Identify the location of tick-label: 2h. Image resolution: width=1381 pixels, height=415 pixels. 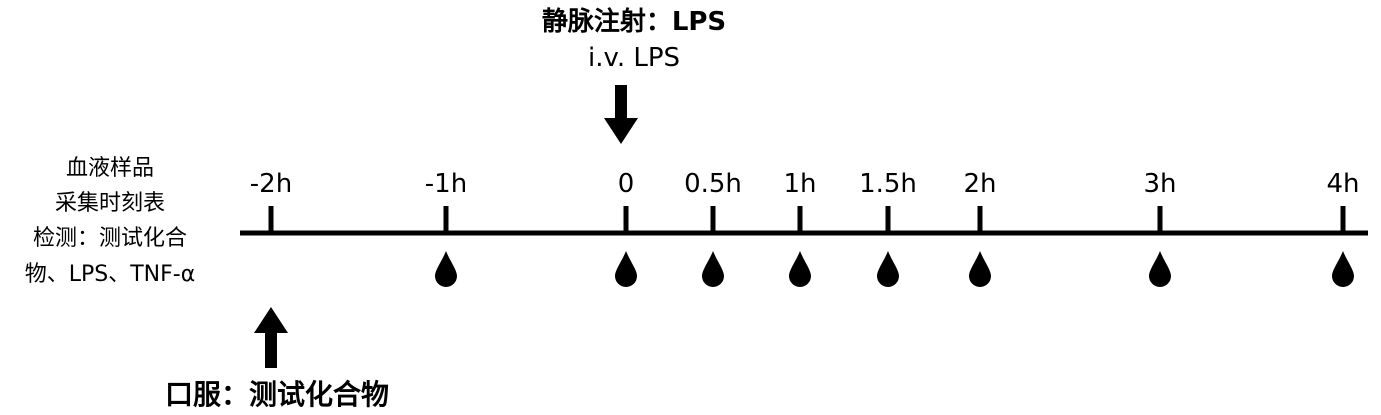
(979, 184).